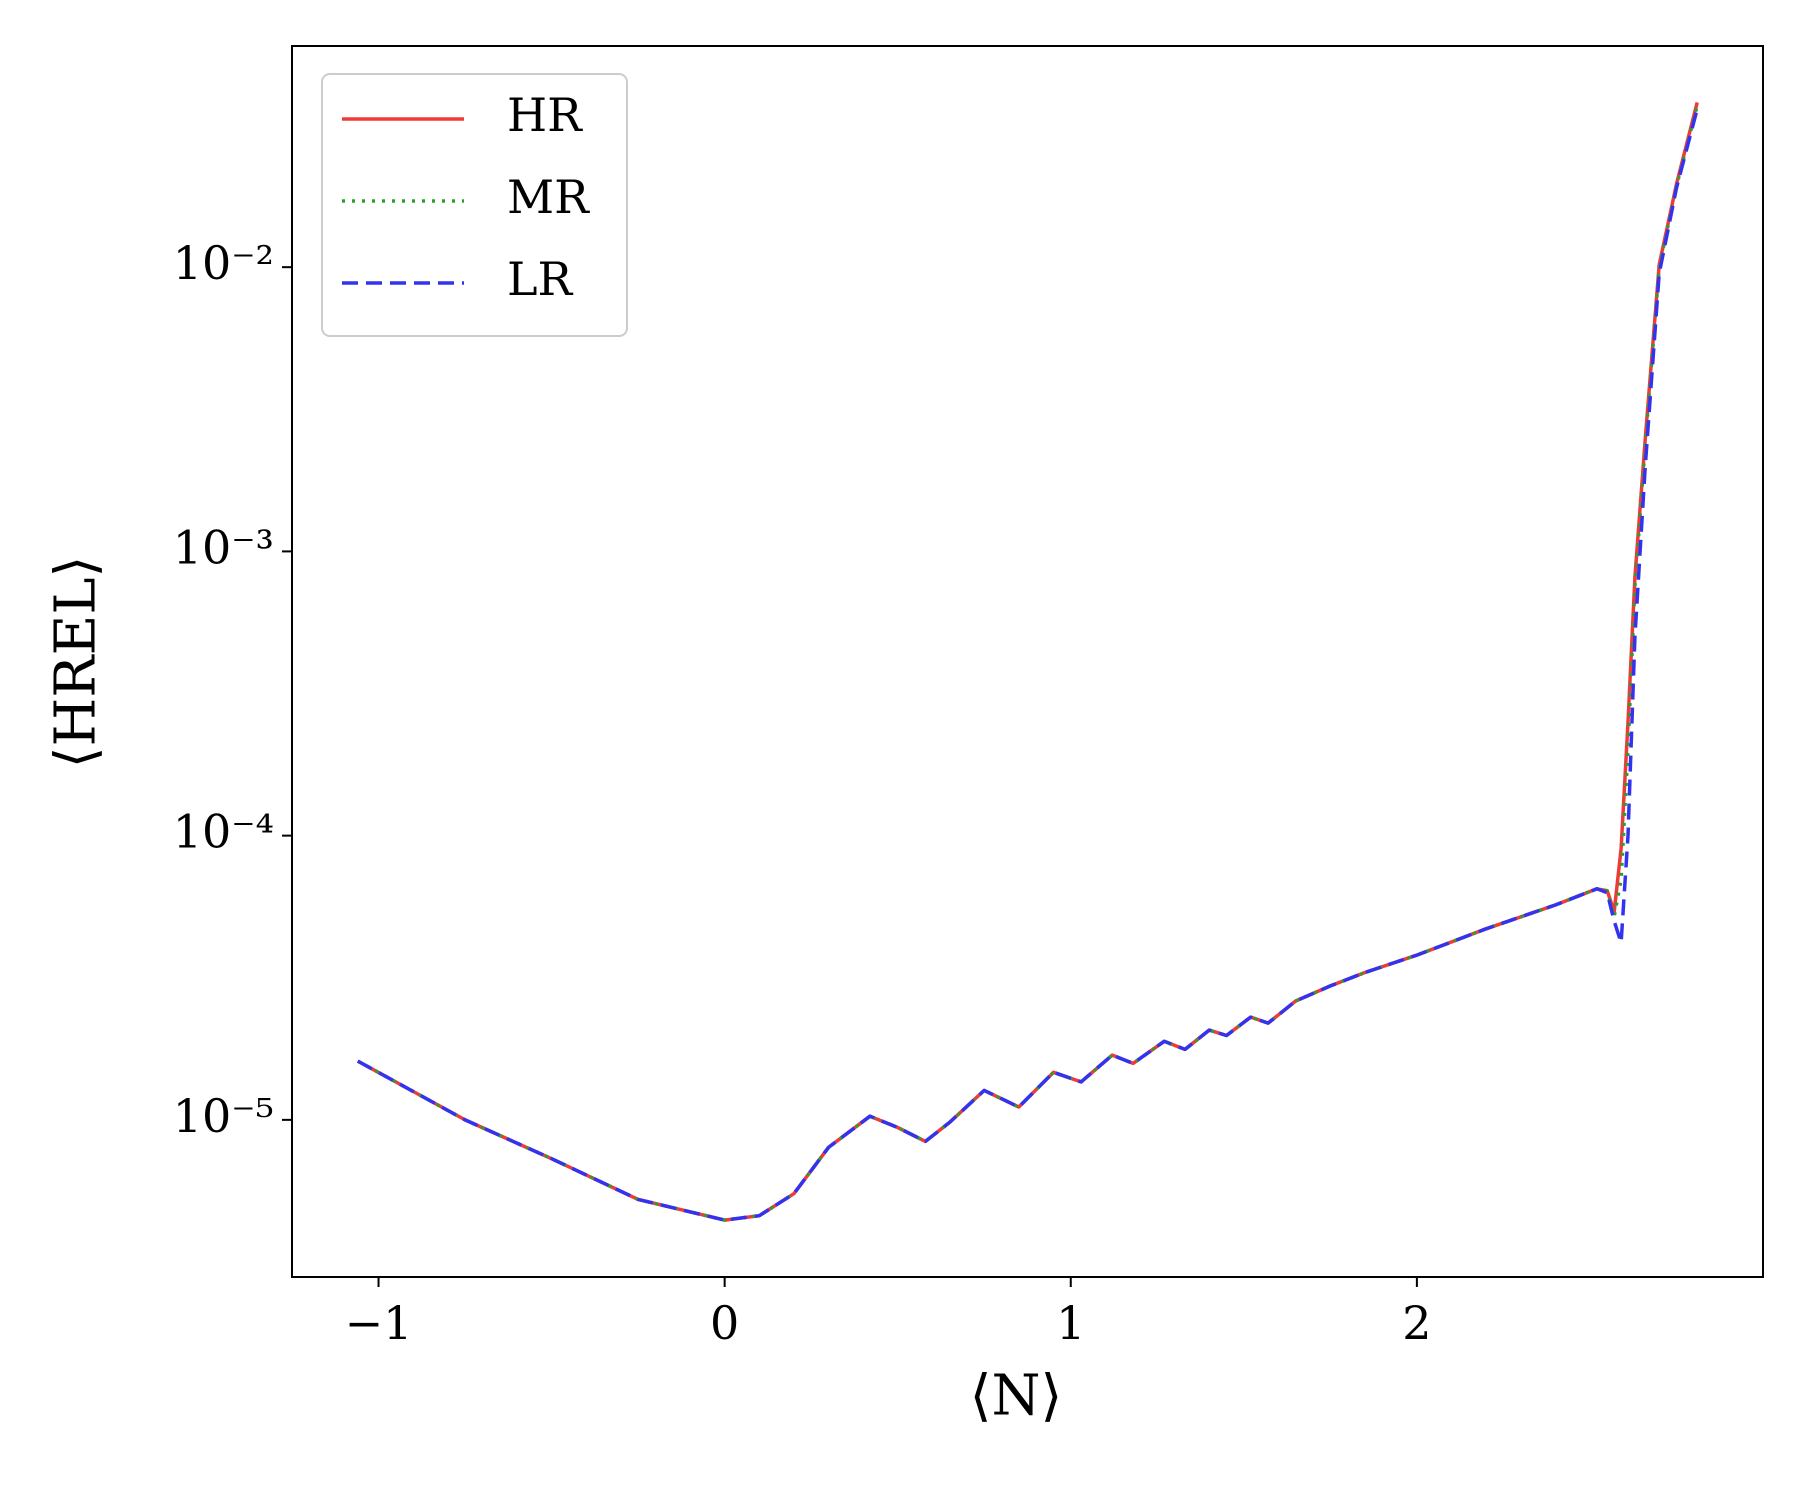 The width and height of the screenshot is (1800, 1500). I want to click on x-tick-label: 0, so click(724, 1323).